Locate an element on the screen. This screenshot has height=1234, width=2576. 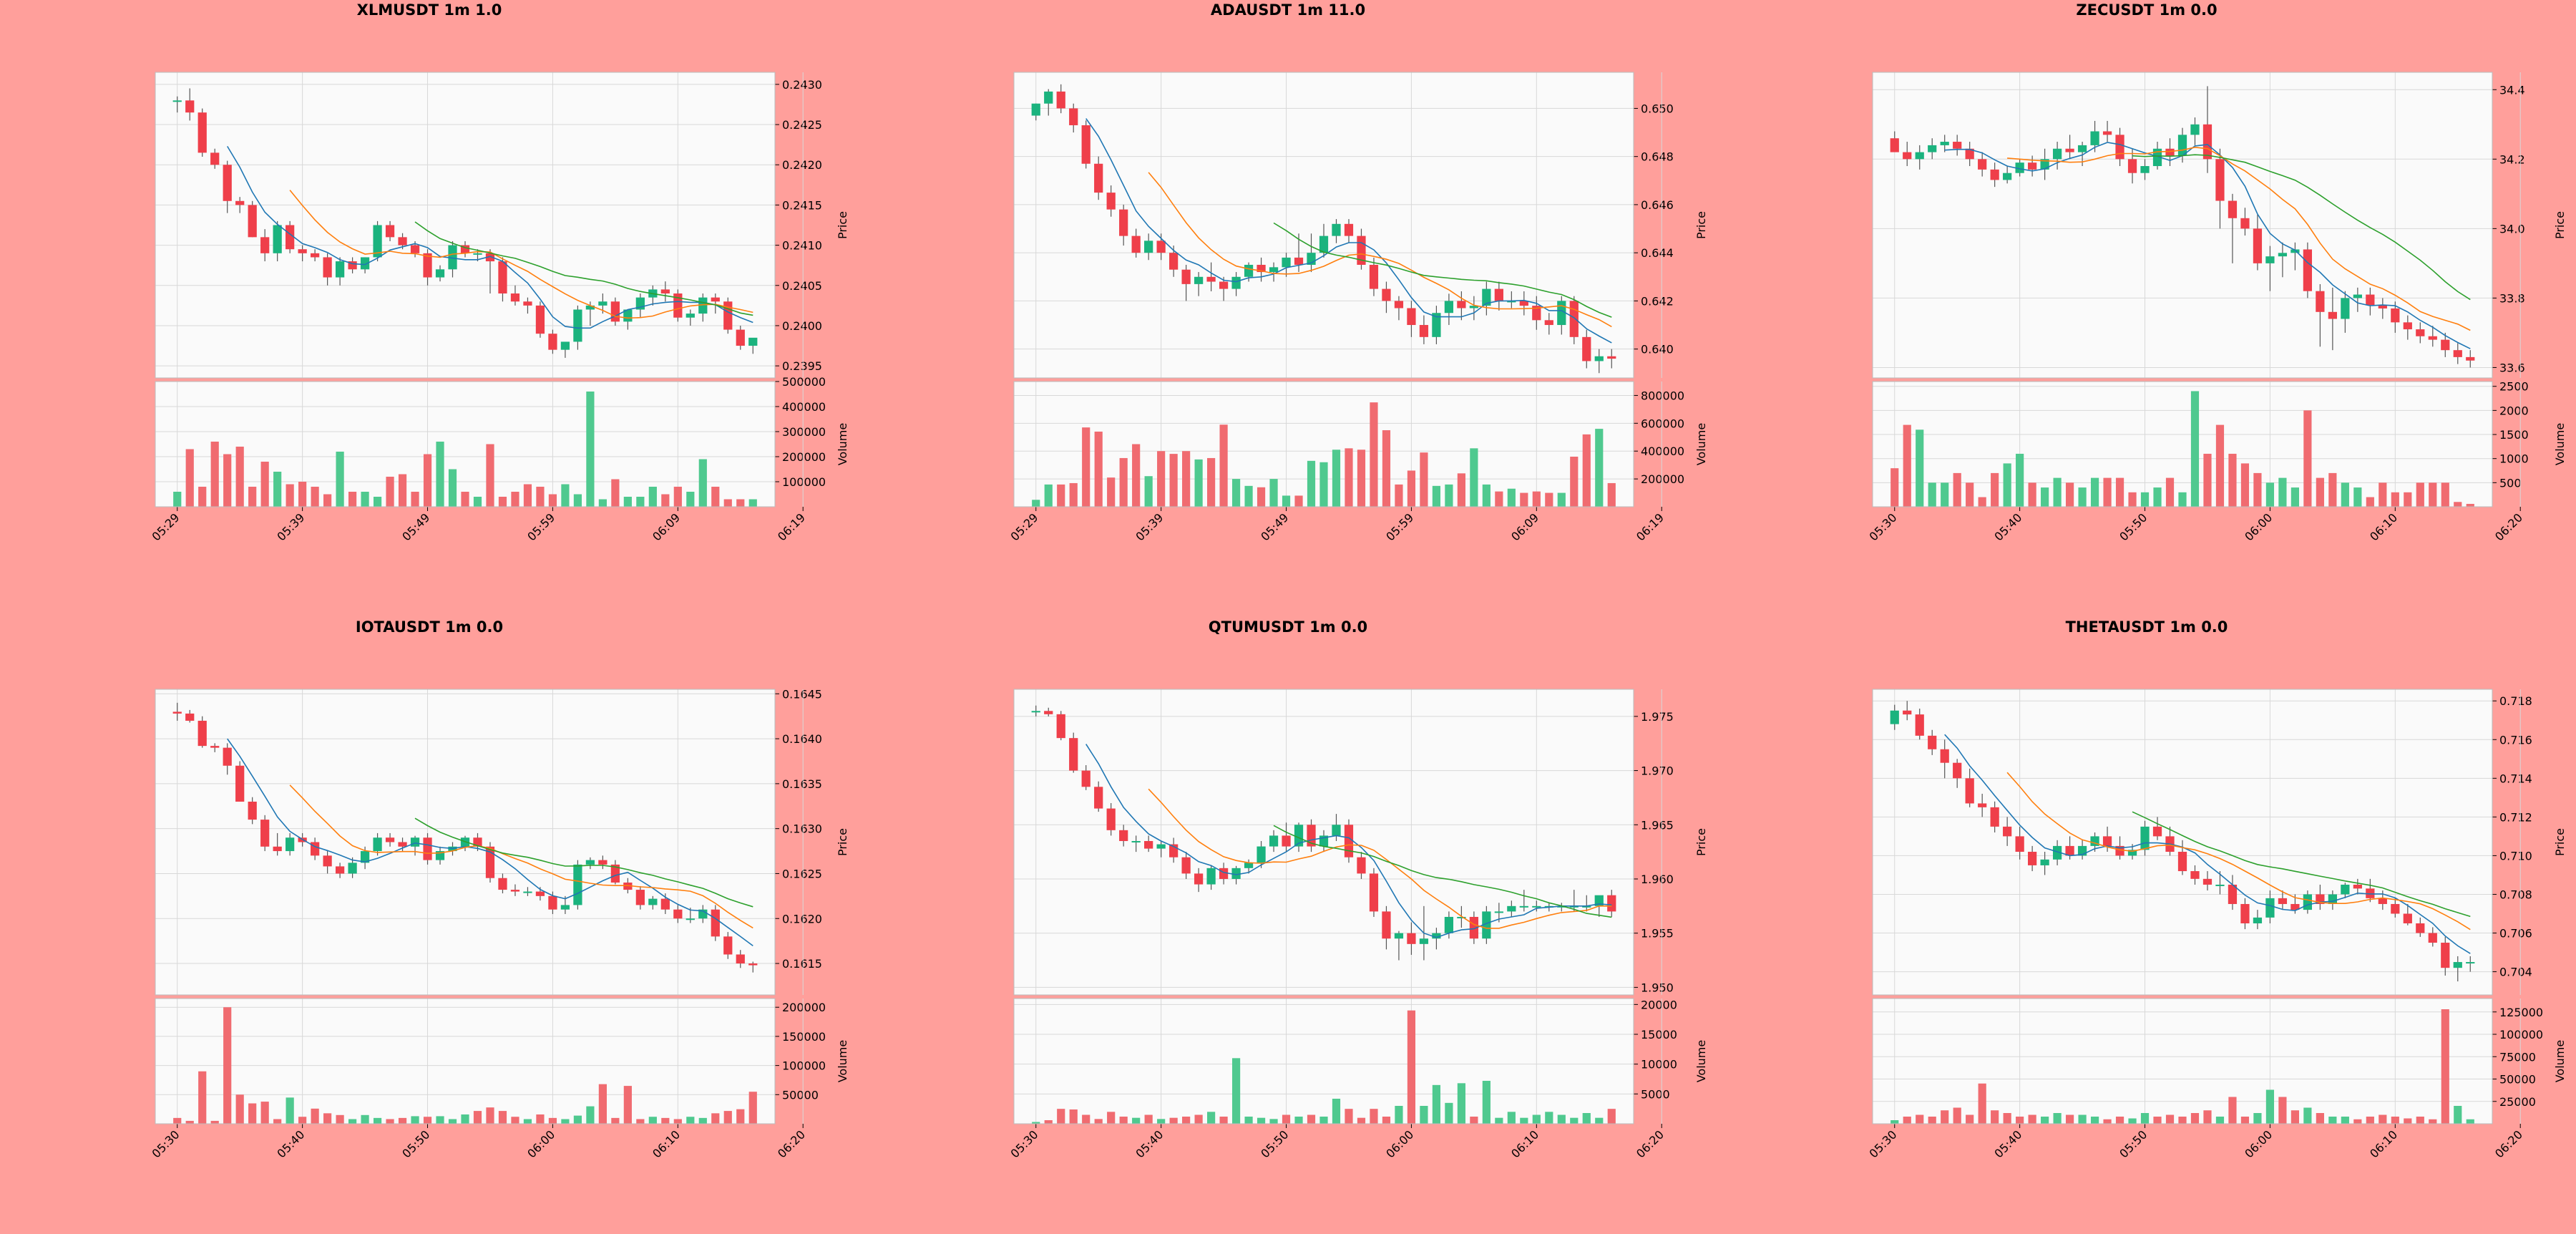
price-tick-label: 1.965 is located at coordinates (1657, 825).